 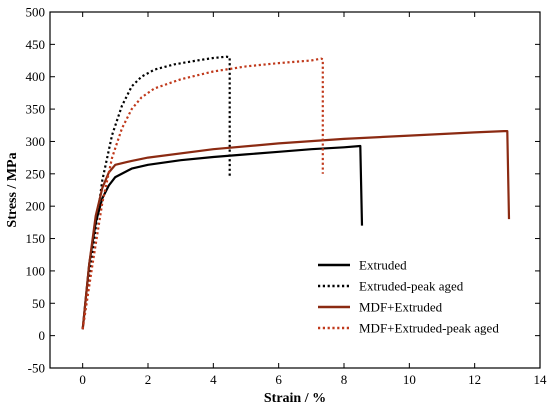 I want to click on legend-label-extruded: Extruded, so click(x=383, y=265).